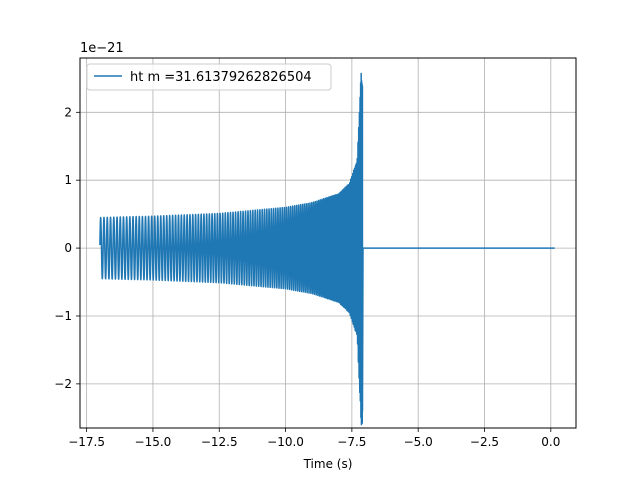 This screenshot has width=640, height=480. Describe the element at coordinates (351, 442) in the screenshot. I see `x-tick-label: −7.5` at that location.